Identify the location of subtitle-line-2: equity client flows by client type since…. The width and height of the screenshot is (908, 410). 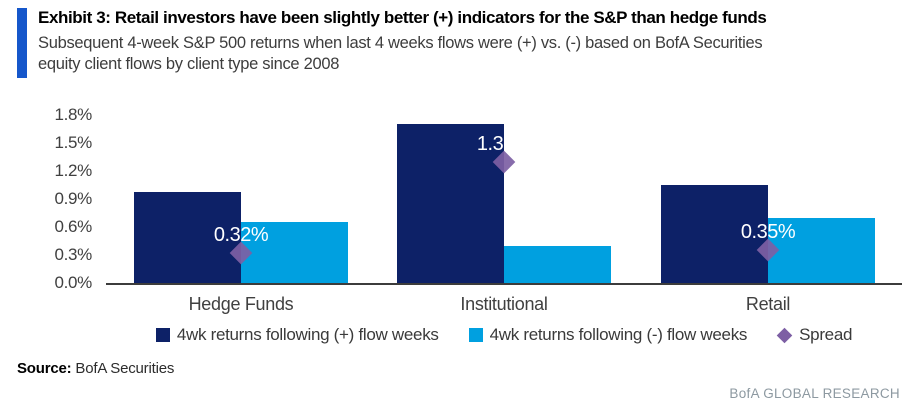
(189, 64).